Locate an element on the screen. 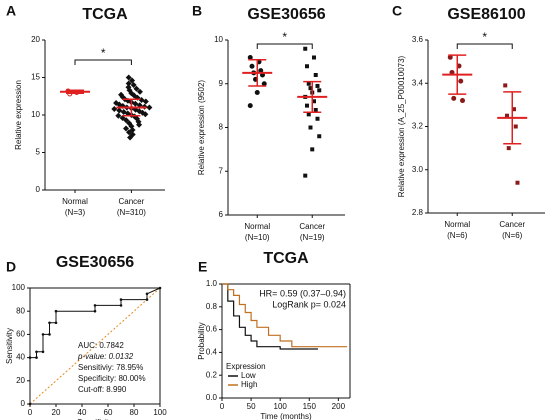  y-axis-label: Relative expression (9502) is located at coordinates (201, 127).